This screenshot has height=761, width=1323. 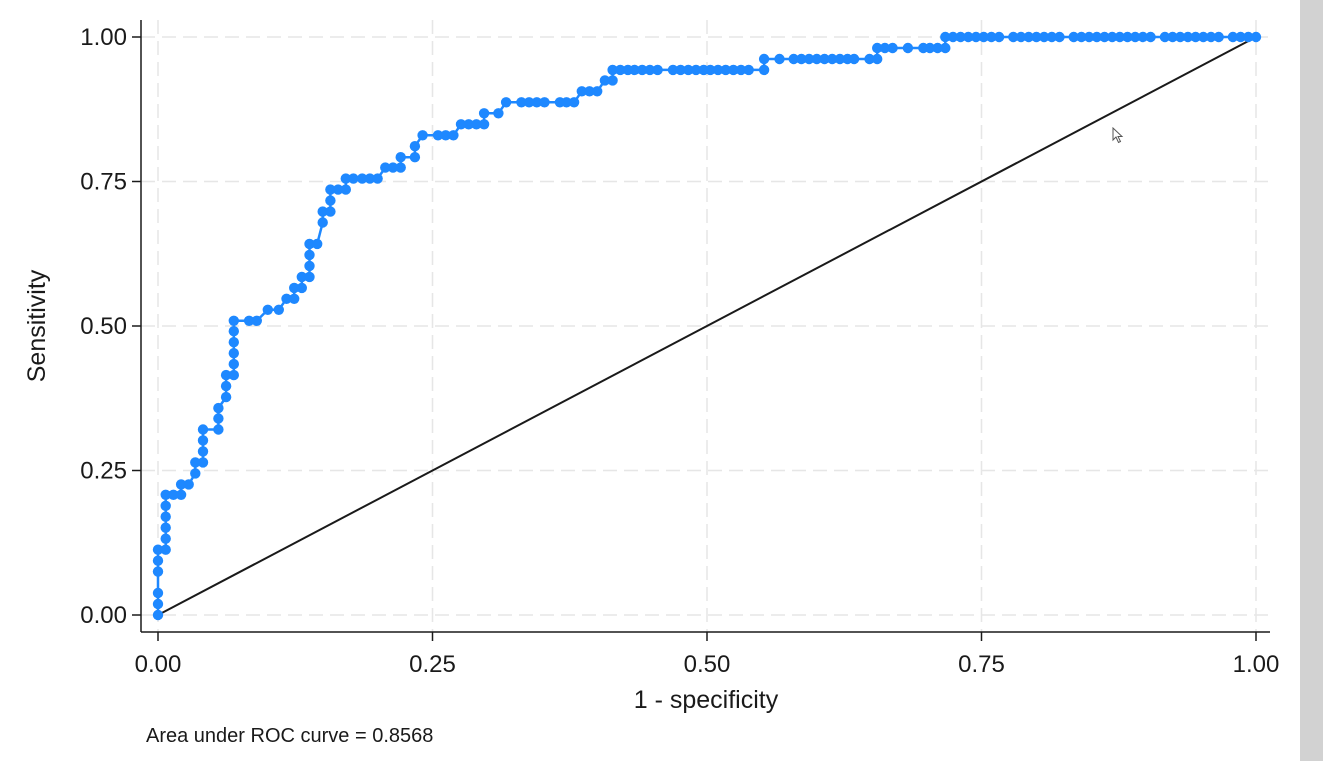 I want to click on y-tick-label: 1.00, so click(x=103, y=37).